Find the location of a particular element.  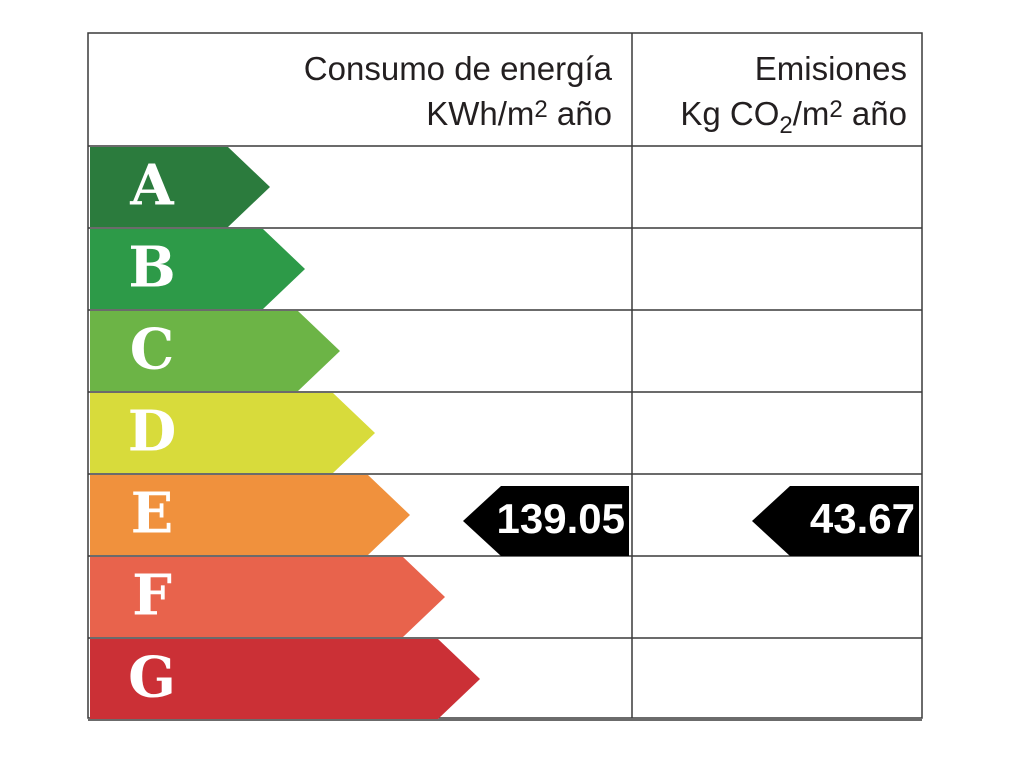

emissions-unit: Kg CO2/m2 año is located at coordinates (793, 117).